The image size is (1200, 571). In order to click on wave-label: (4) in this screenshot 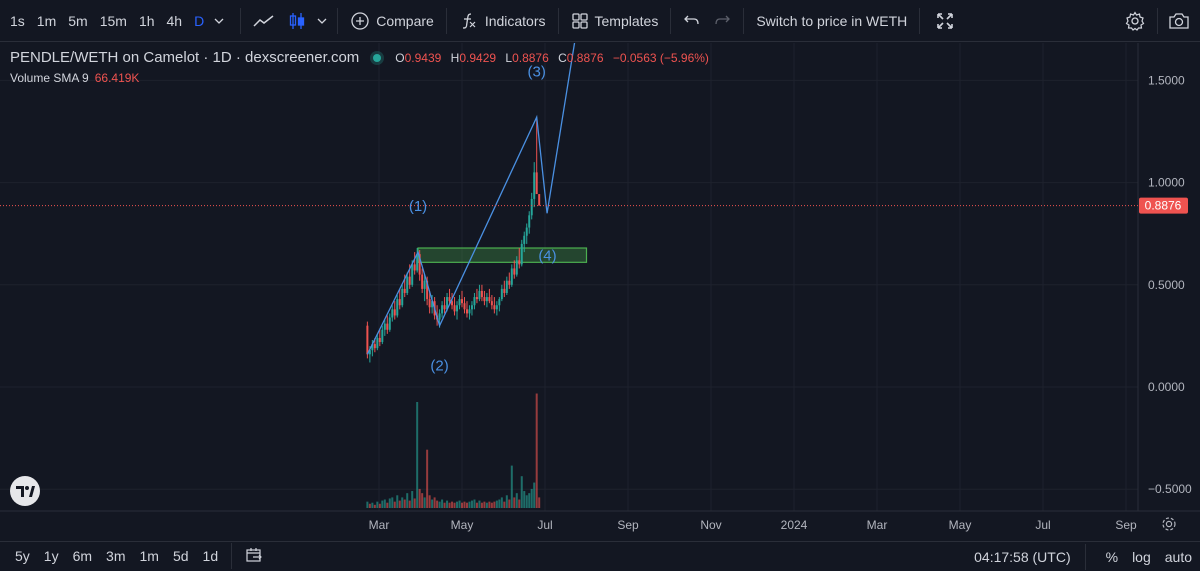, I will do `click(547, 255)`.